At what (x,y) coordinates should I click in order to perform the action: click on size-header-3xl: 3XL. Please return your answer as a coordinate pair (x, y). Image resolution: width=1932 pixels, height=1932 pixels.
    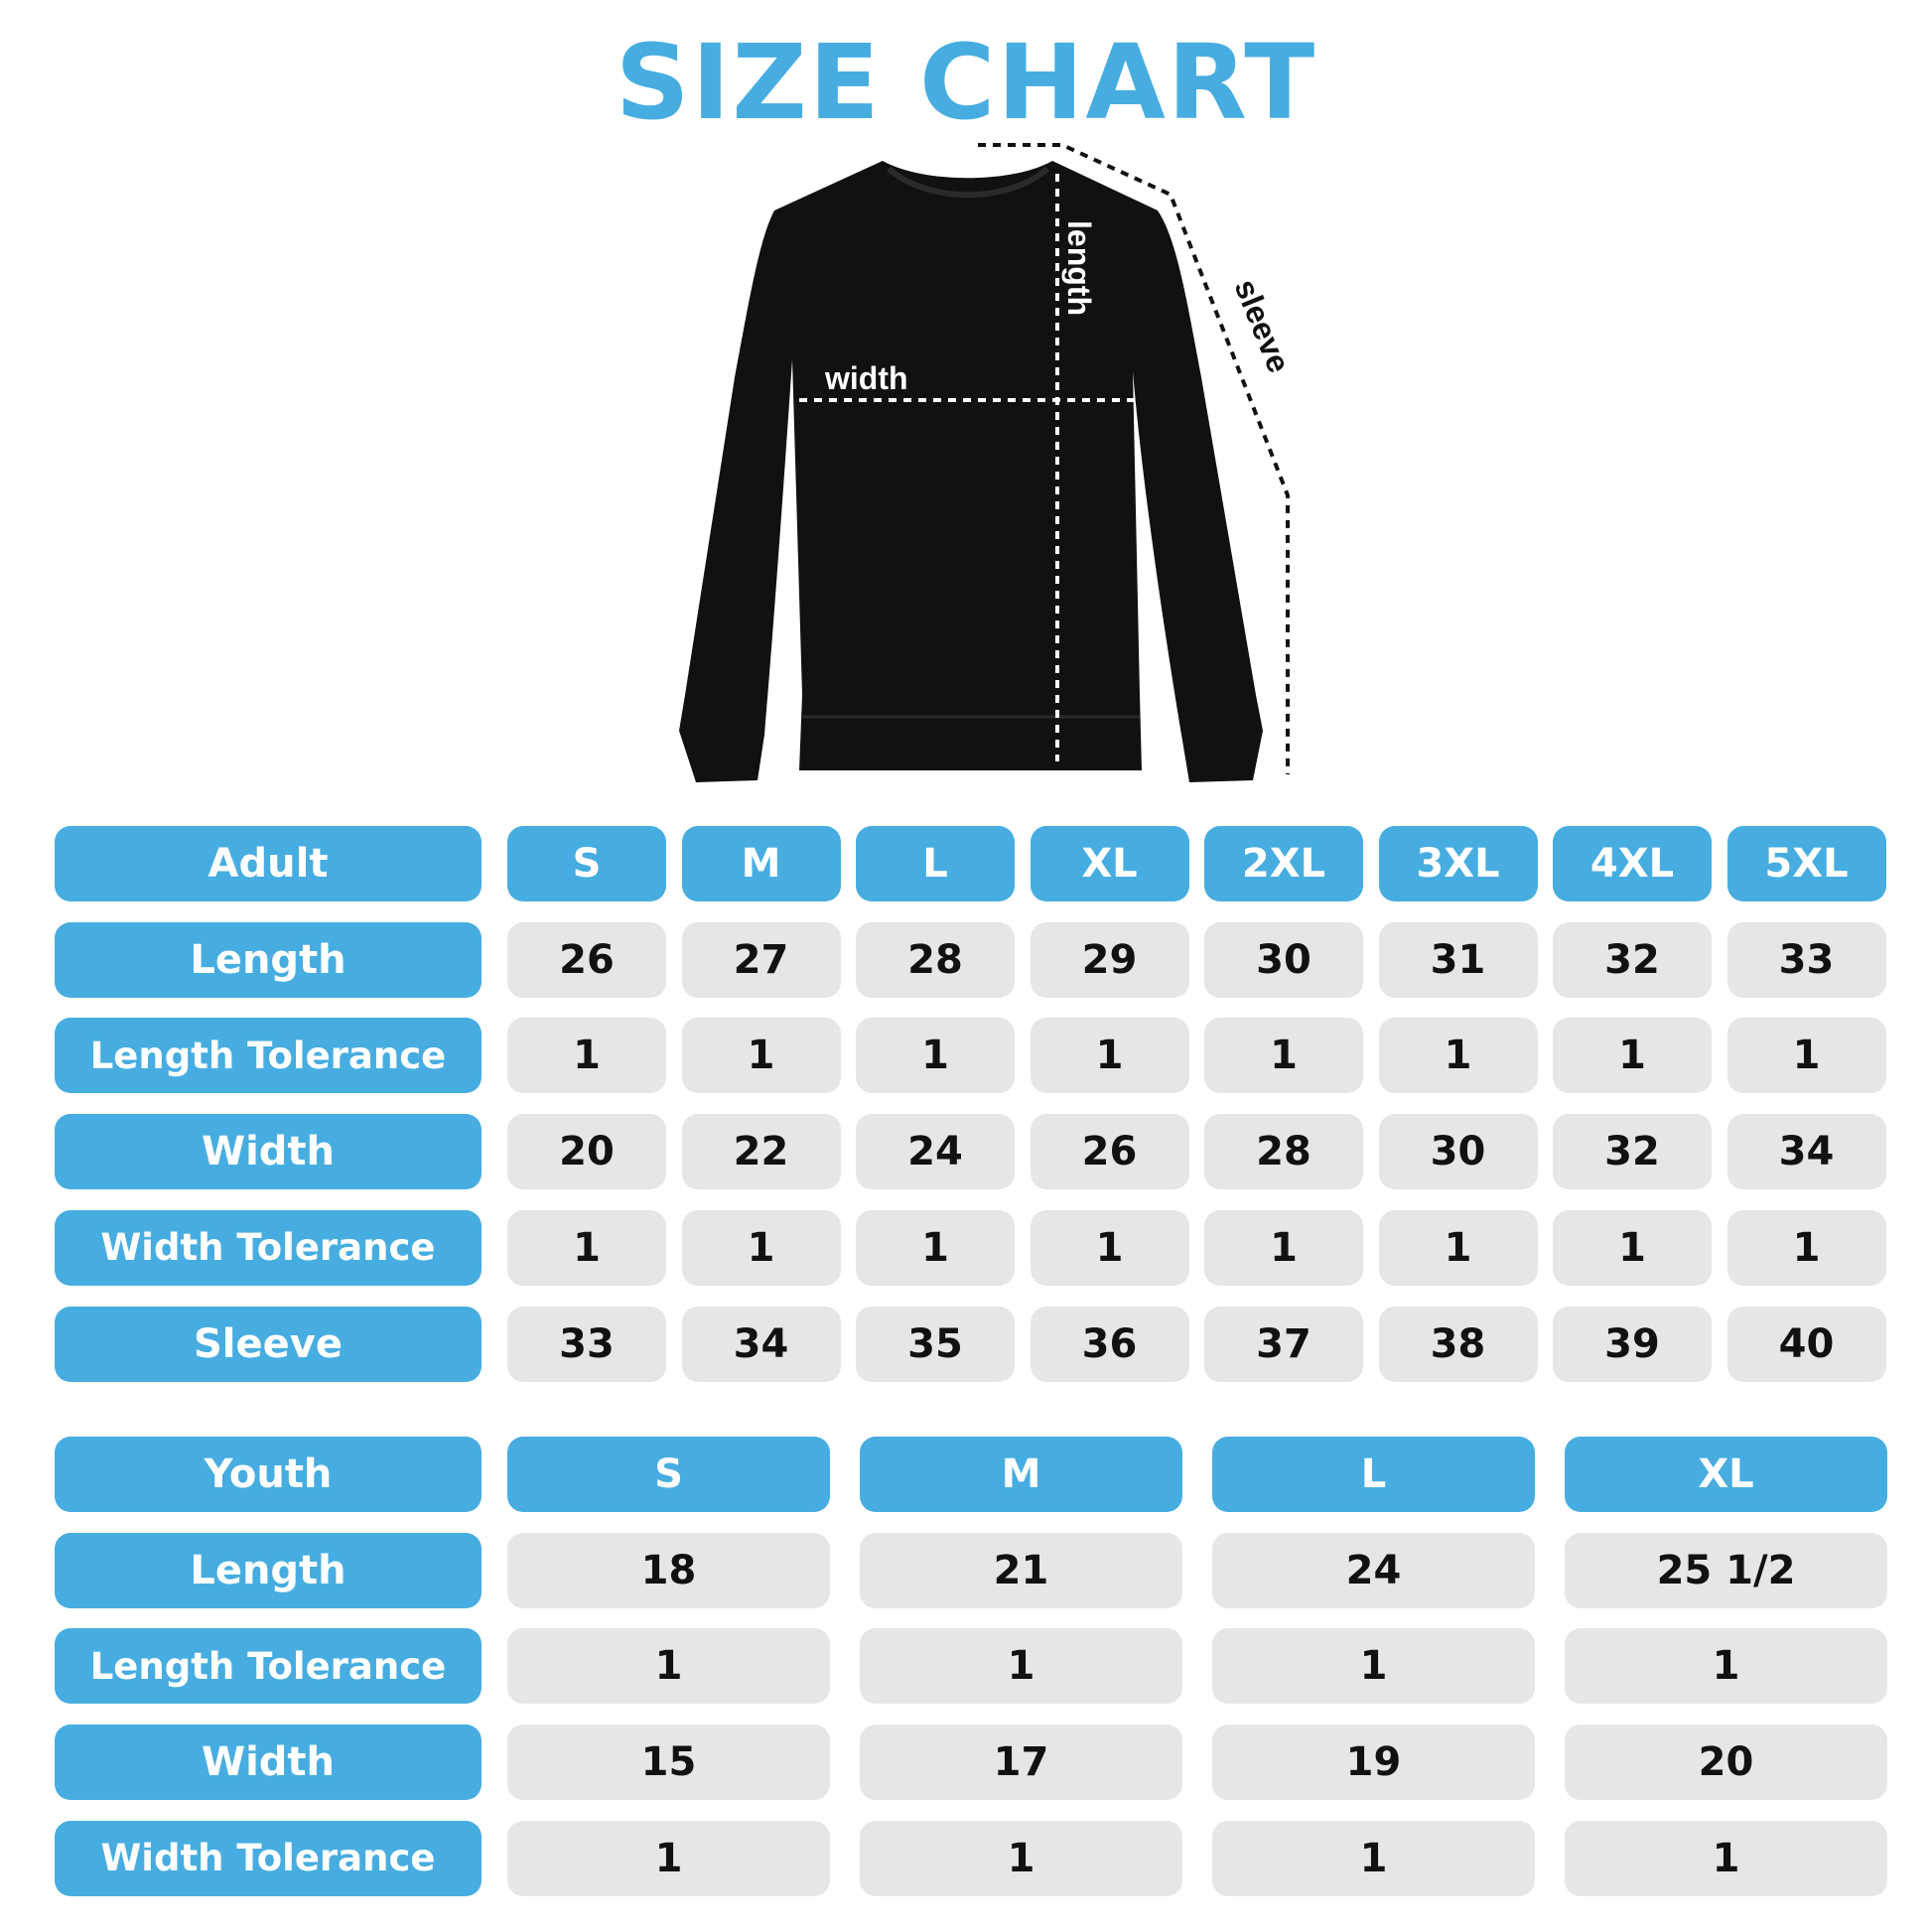
    Looking at the image, I should click on (1458, 864).